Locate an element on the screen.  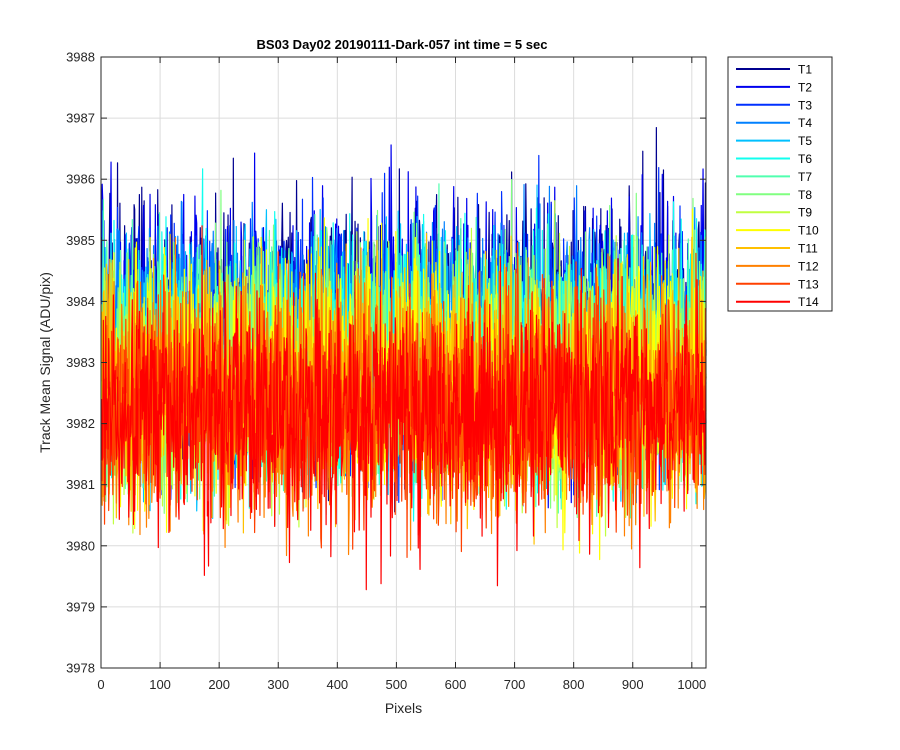
legend-label-t12: T12 is located at coordinates (808, 266).